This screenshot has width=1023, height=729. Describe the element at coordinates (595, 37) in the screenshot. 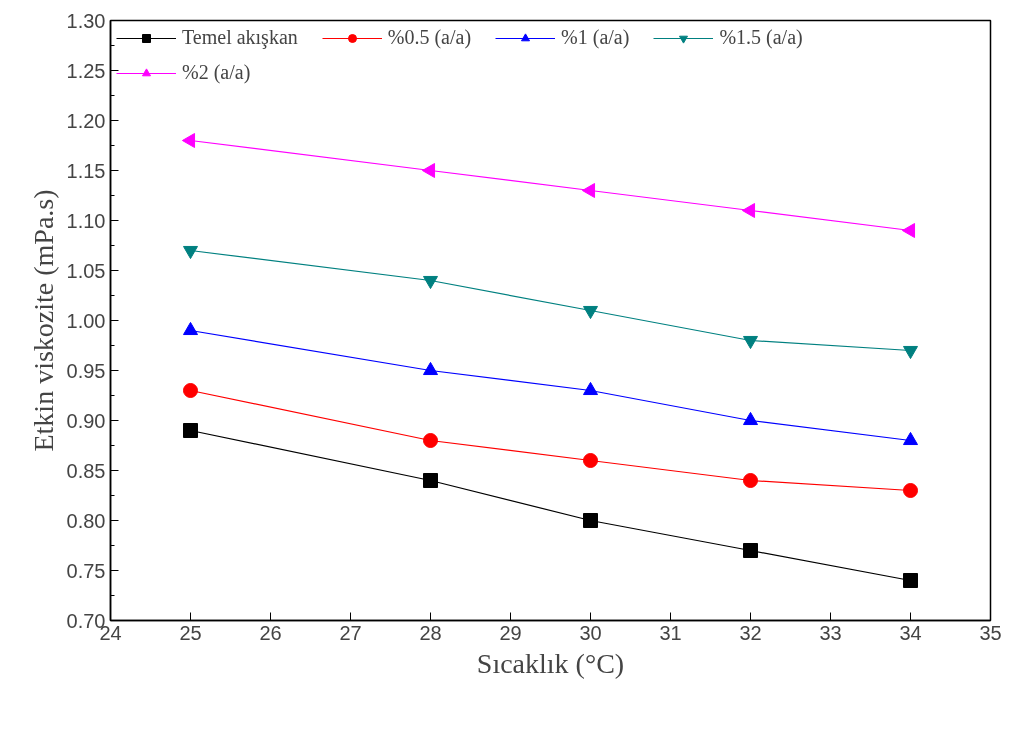

I see `legend-label: %1 (a/a)` at that location.